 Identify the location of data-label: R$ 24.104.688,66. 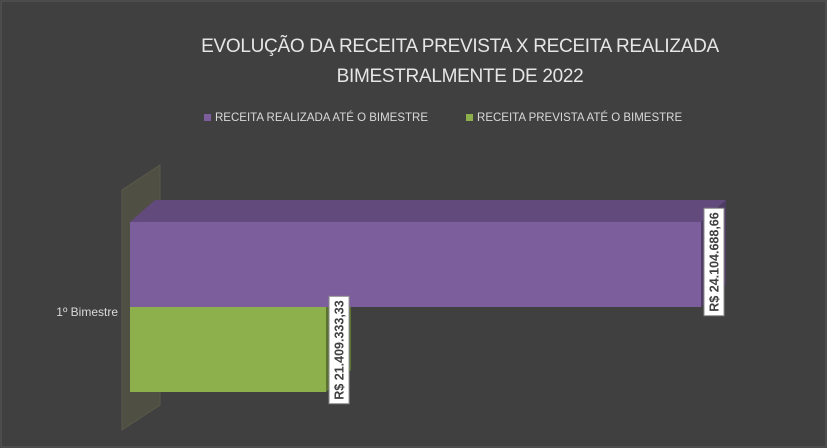
(714, 262).